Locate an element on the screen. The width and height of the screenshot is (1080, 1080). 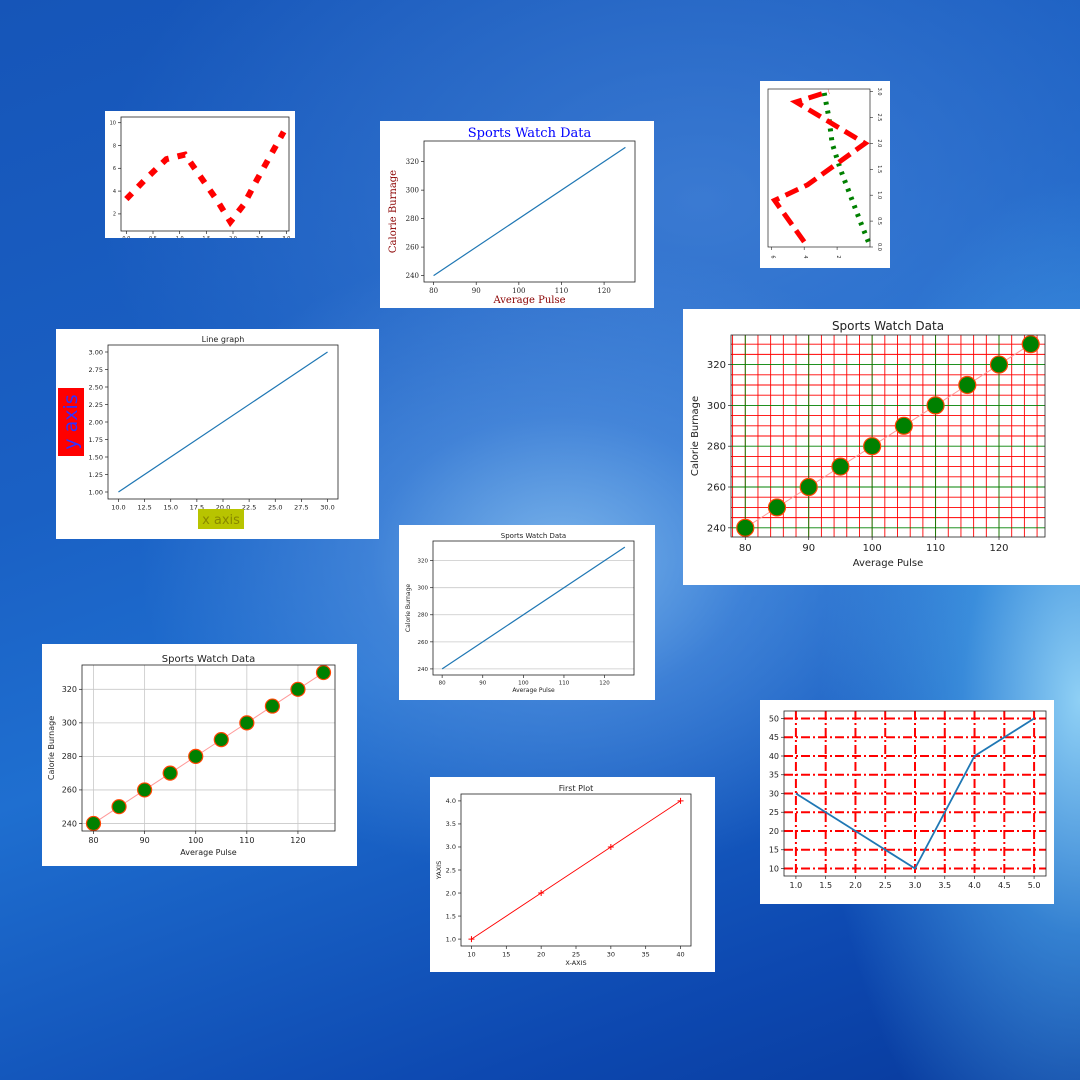
x-tick-label: 30 is located at coordinates (611, 955).